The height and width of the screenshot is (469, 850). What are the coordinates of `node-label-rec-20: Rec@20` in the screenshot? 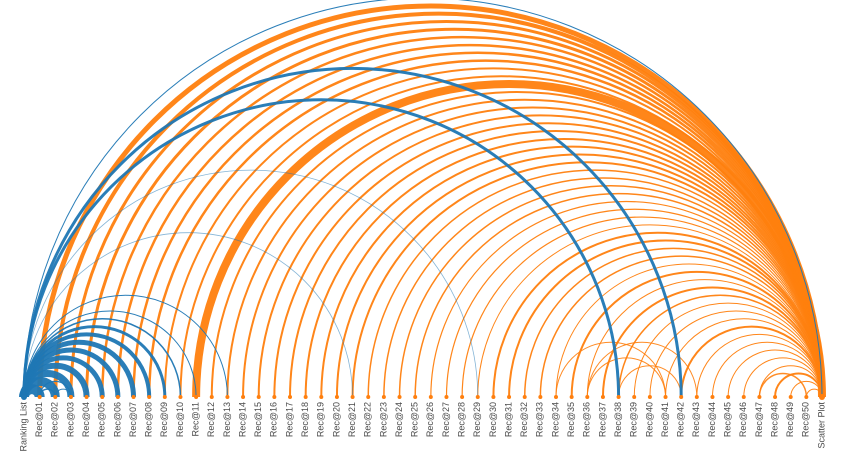 It's located at (336, 419).